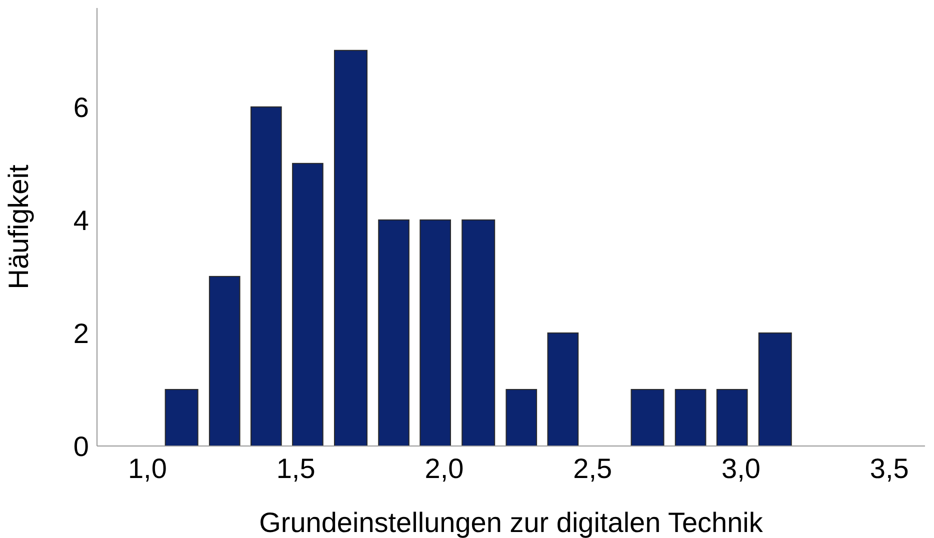  Describe the element at coordinates (18, 227) in the screenshot. I see `y-axis-title: Häufigkeit` at that location.